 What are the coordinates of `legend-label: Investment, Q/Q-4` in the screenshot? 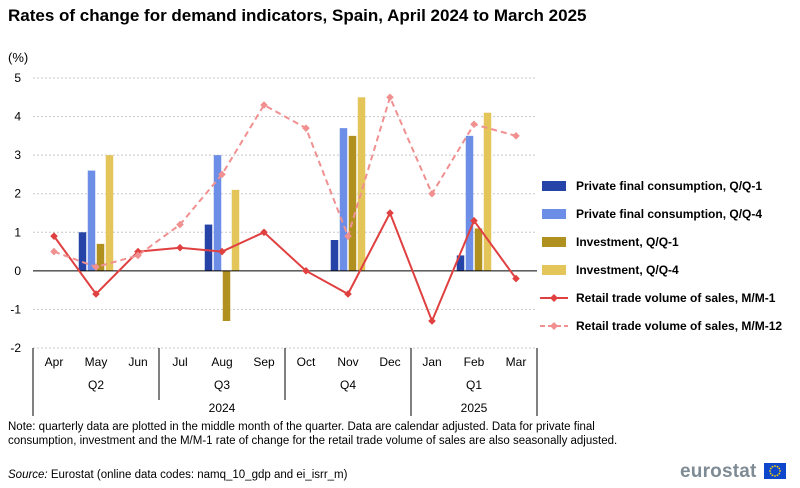 It's located at (627, 270).